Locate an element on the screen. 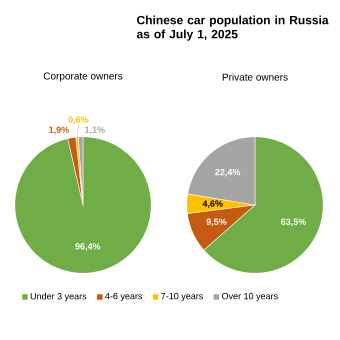 This screenshot has width=340, height=340. chart-title: Chinese car population in Russia as of July 1, 2025 is located at coordinates (232, 28).